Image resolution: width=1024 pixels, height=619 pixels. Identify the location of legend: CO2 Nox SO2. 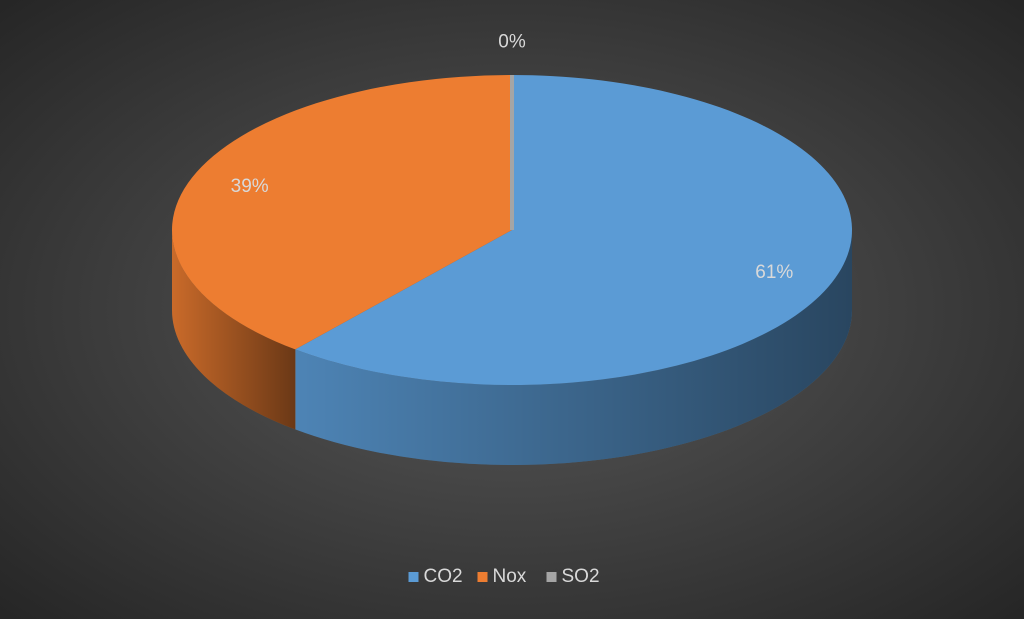
(504, 576).